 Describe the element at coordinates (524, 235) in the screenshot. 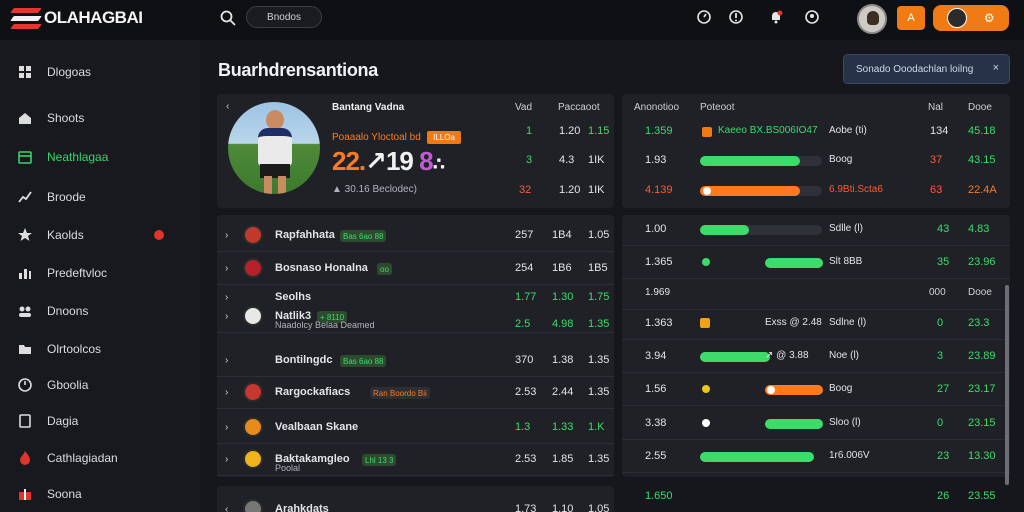

I see `match-odds-1: 257` at that location.